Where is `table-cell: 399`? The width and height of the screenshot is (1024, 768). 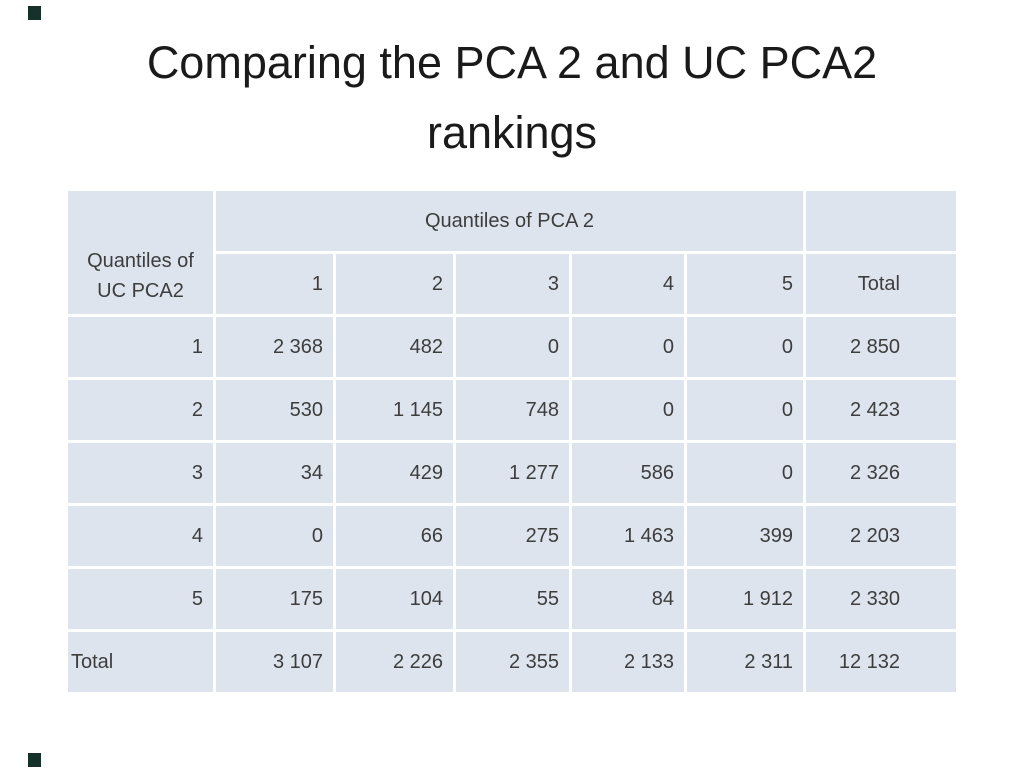 table-cell: 399 is located at coordinates (745, 536).